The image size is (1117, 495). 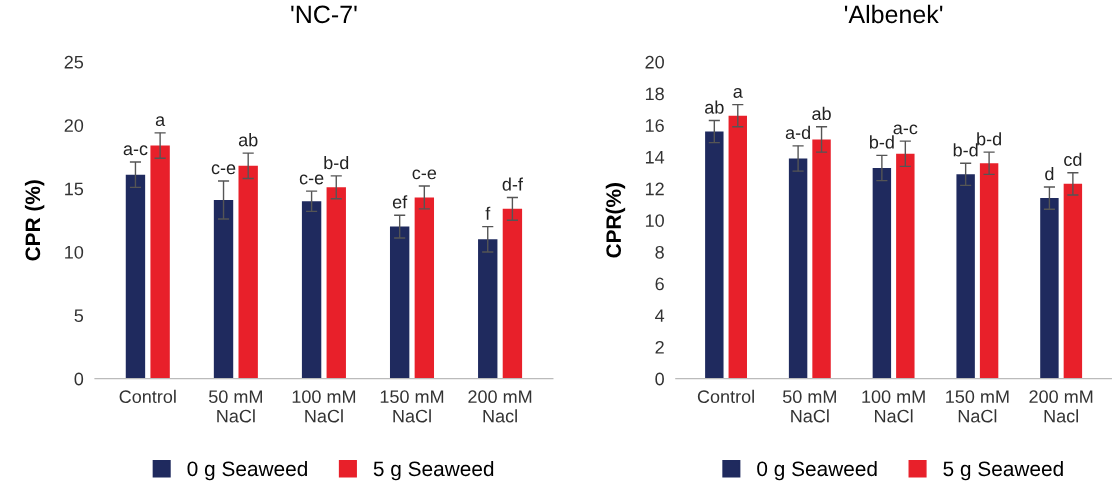 What do you see at coordinates (654, 189) in the screenshot?
I see `y-tick-label: 12` at bounding box center [654, 189].